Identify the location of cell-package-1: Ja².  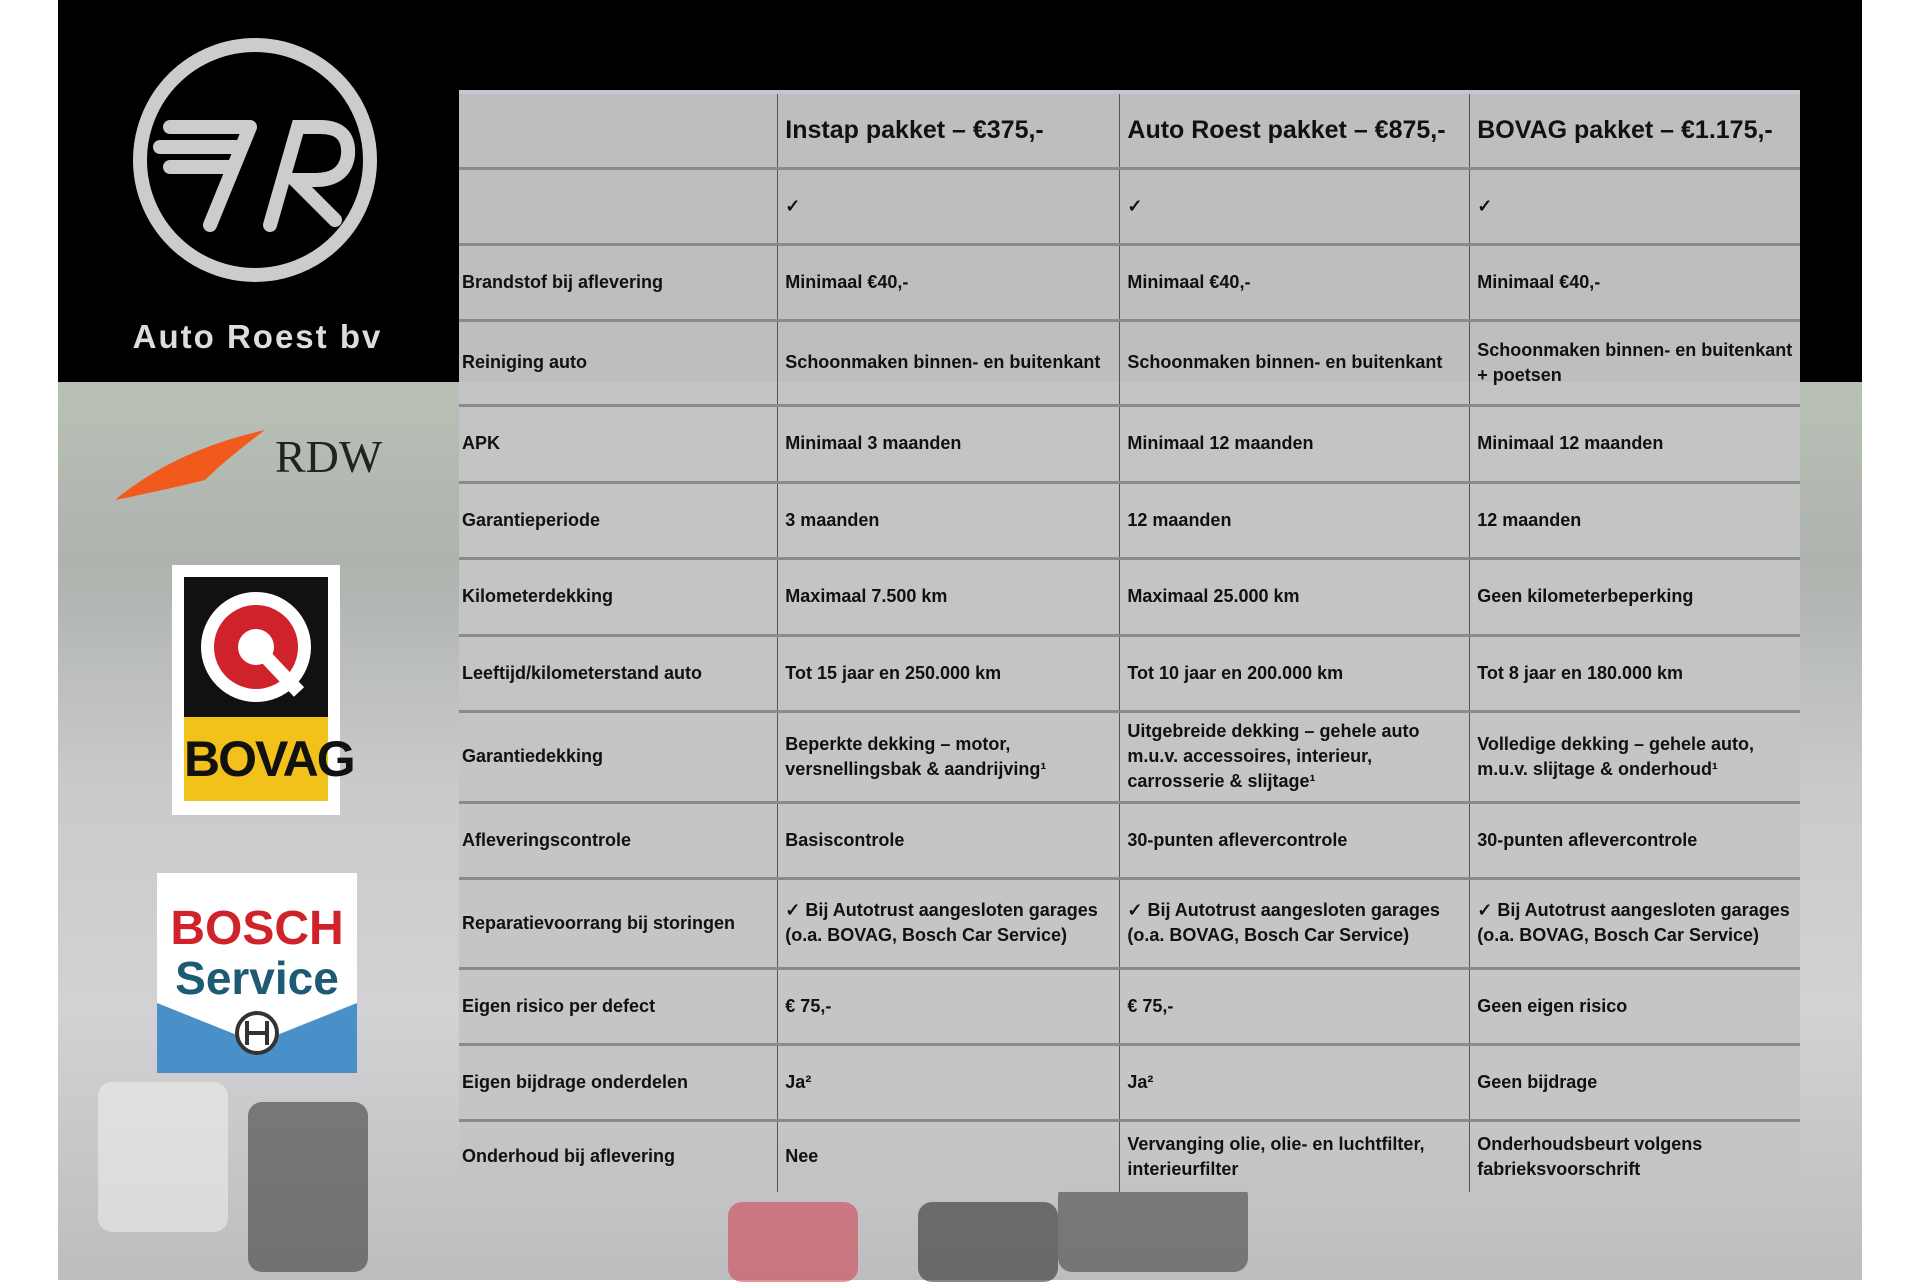
(948, 1081).